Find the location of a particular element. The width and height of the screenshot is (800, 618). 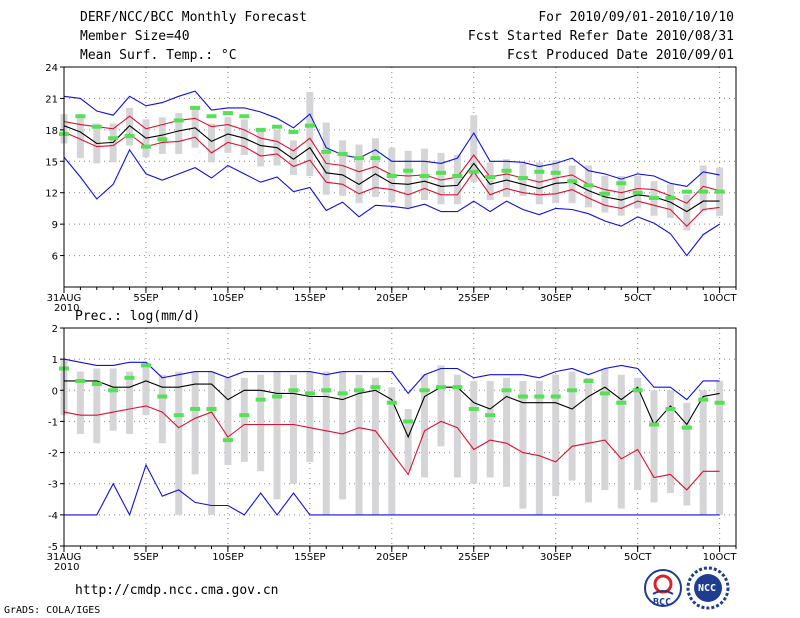

variable-label: Mean Surf. Temp.: °C is located at coordinates (158, 55).